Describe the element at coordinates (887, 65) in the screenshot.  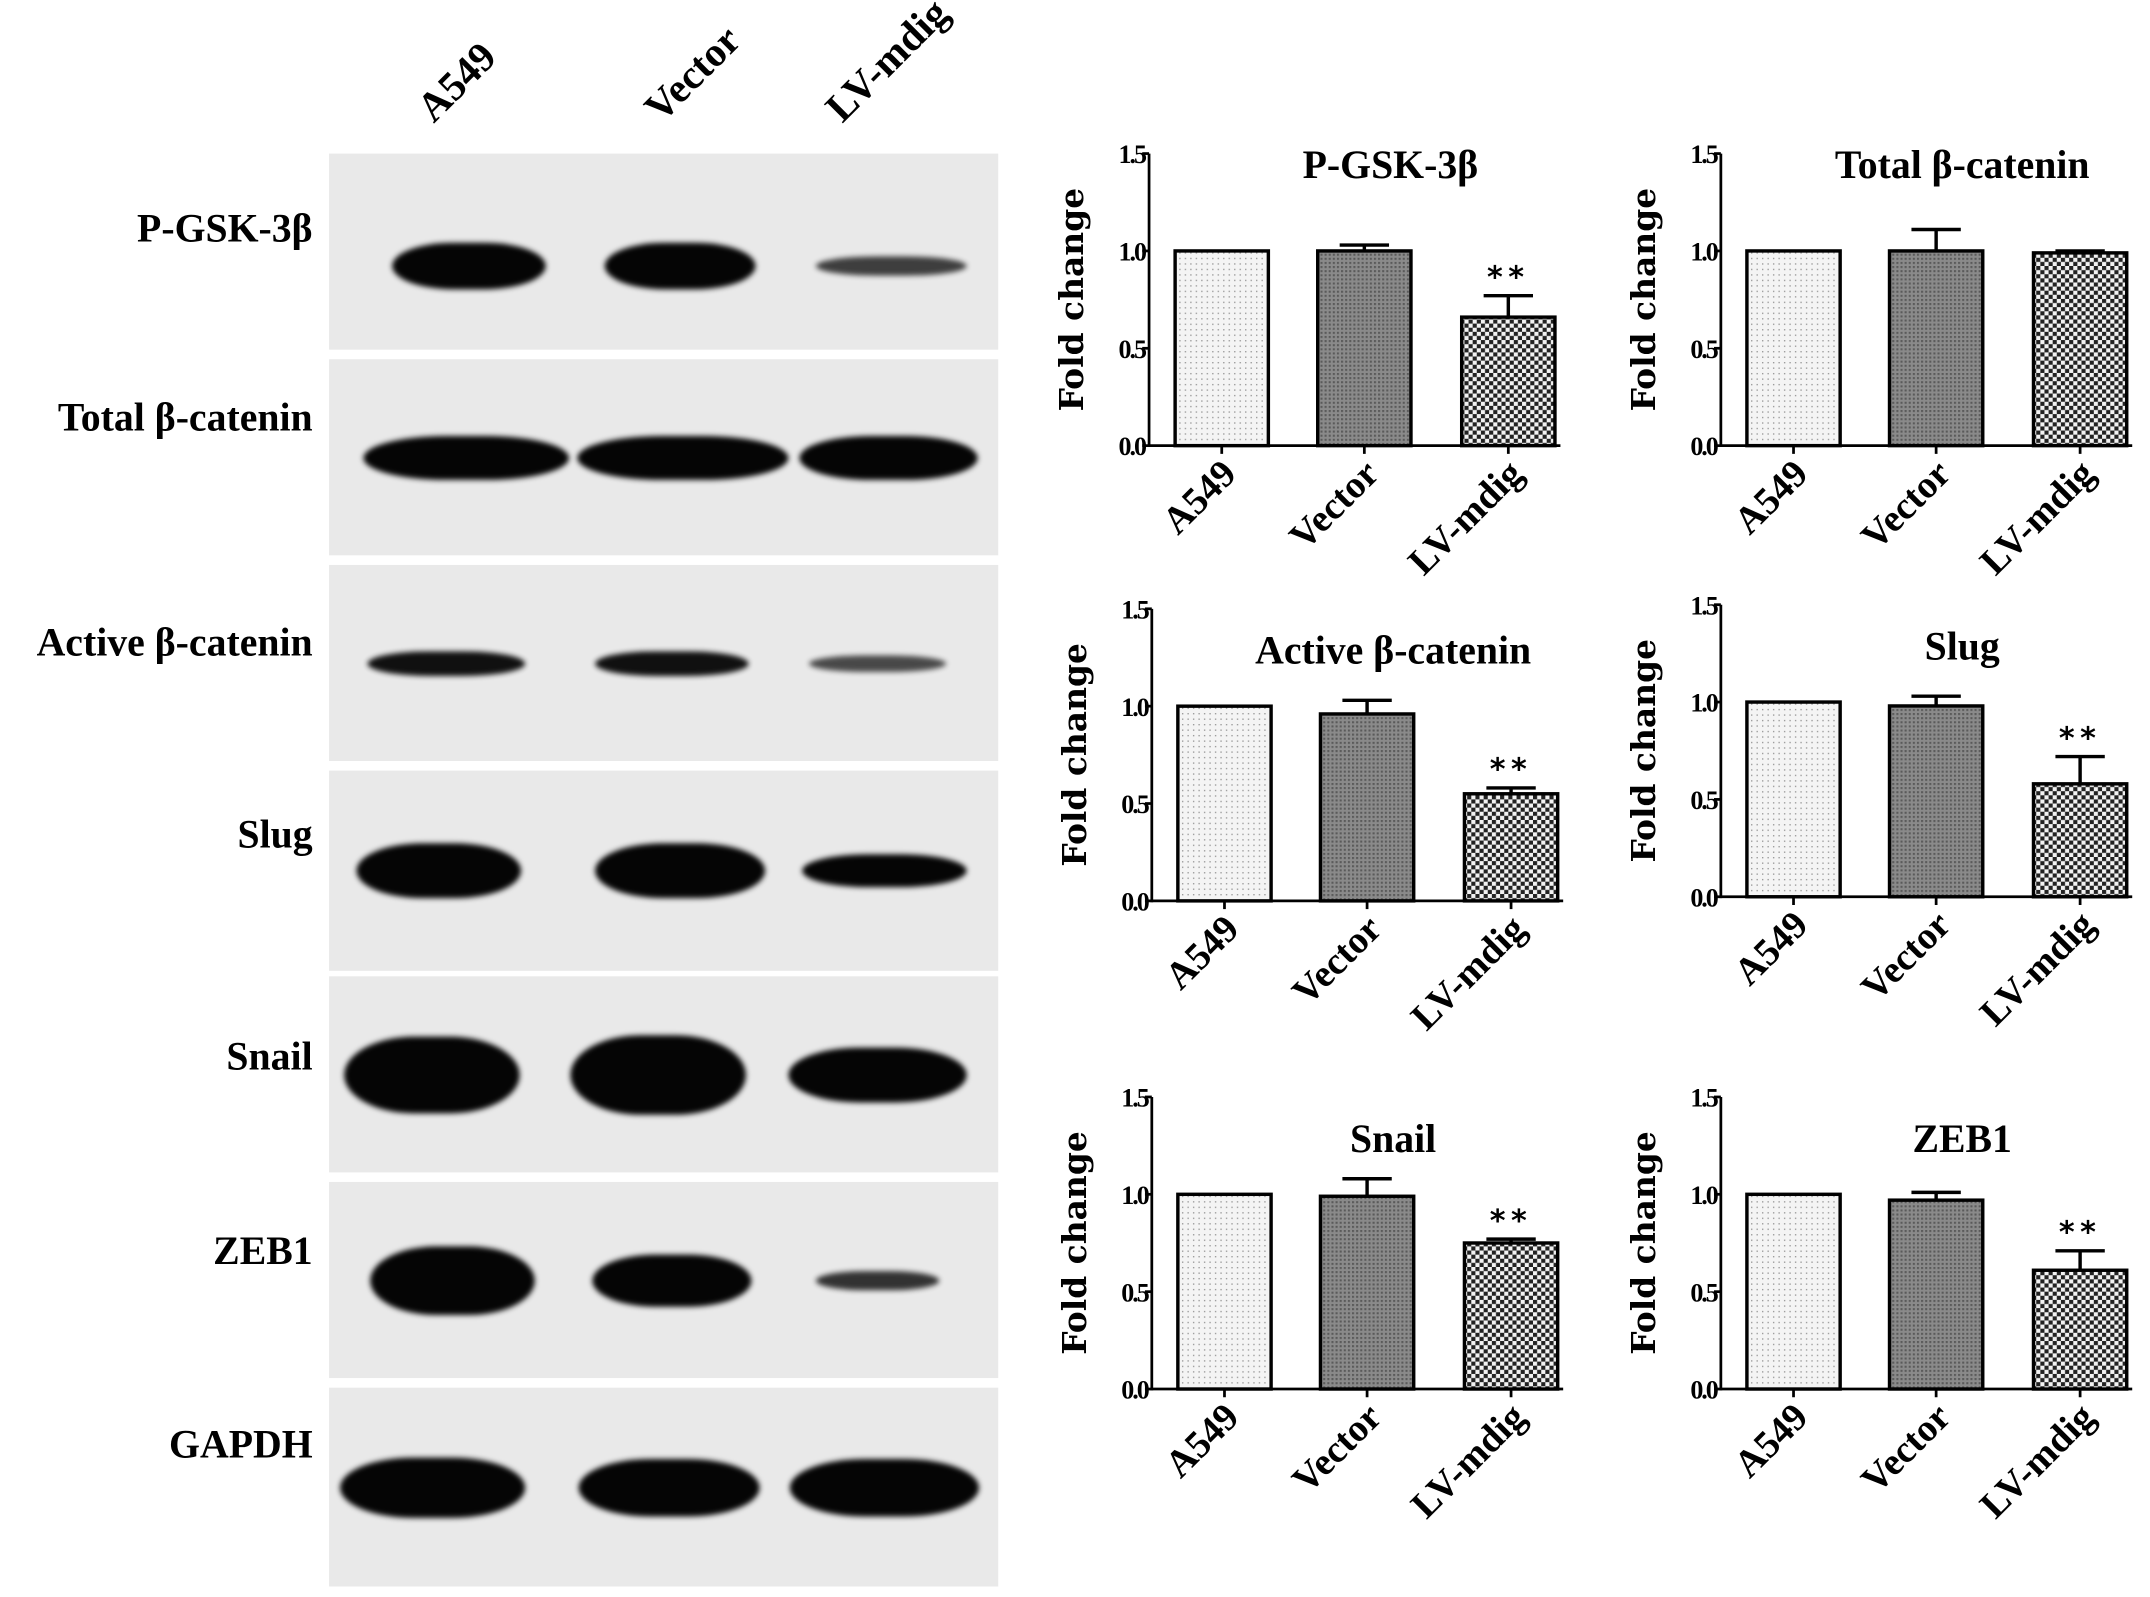
I see `lane-label-lv-mdig: LV-mdig` at that location.